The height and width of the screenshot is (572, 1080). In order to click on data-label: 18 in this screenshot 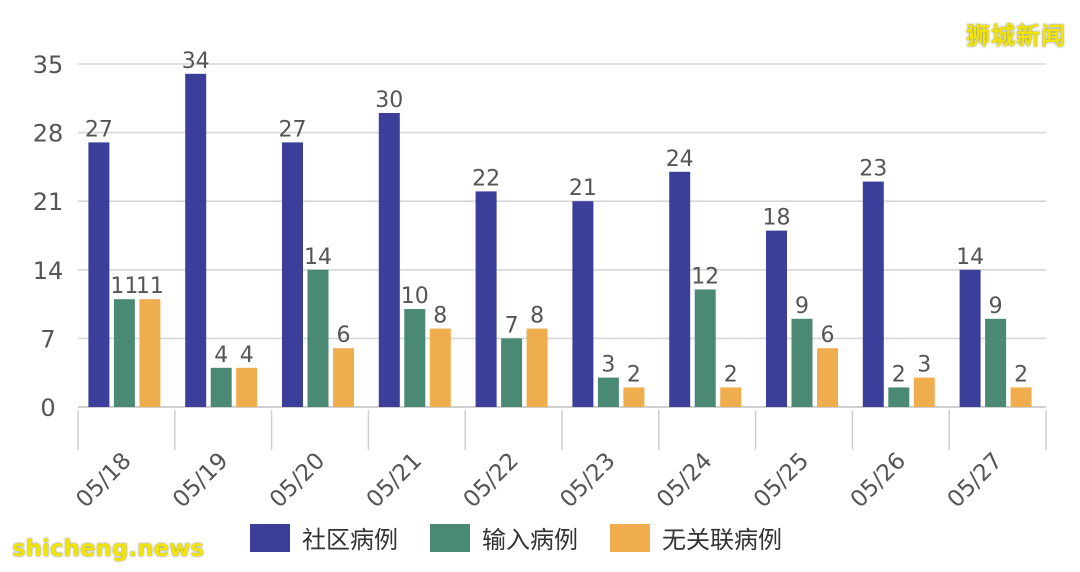, I will do `click(777, 218)`.